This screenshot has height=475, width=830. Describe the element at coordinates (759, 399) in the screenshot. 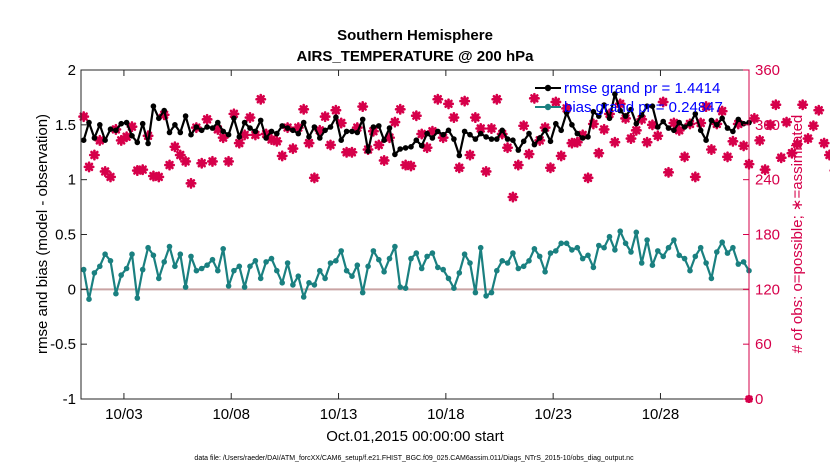

I see `y2-tick-label: 0` at that location.